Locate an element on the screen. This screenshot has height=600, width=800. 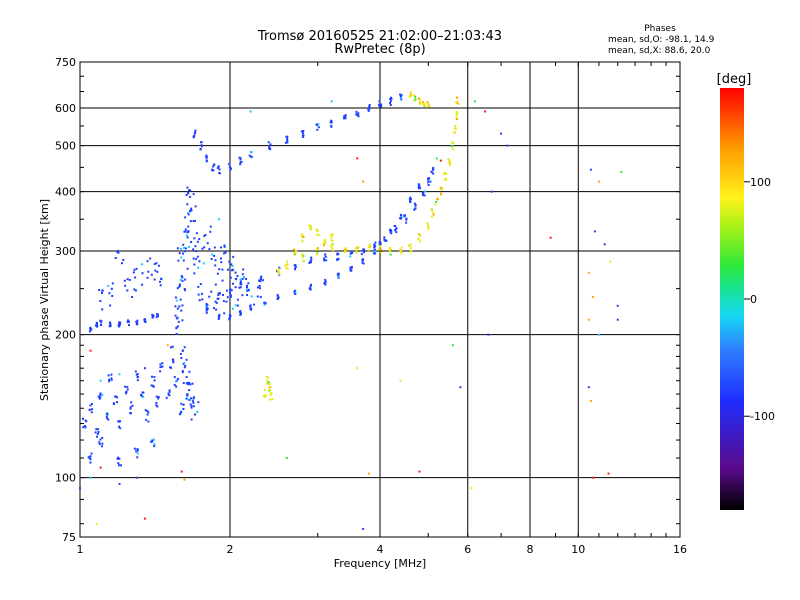
x-tick-label: 1 is located at coordinates (80, 549).